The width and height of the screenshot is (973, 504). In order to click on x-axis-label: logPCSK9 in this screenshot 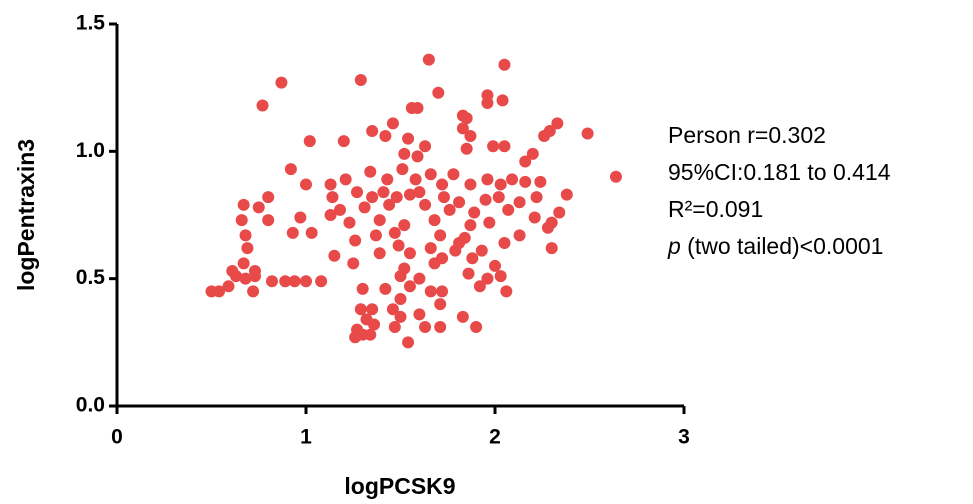, I will do `click(399, 486)`.